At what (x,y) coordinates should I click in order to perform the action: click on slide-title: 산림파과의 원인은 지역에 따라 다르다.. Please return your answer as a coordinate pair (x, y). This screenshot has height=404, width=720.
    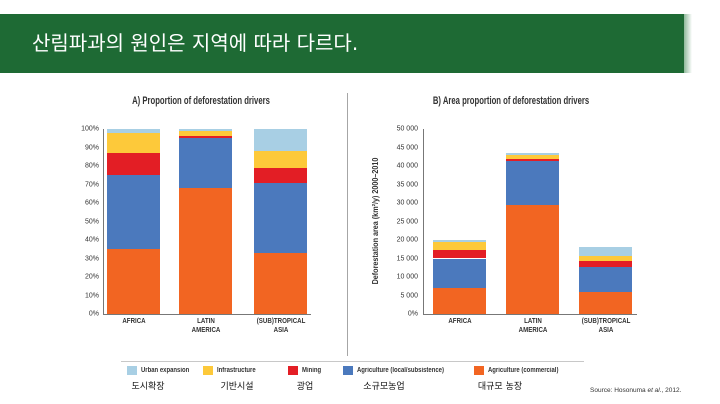
    Looking at the image, I should click on (195, 43).